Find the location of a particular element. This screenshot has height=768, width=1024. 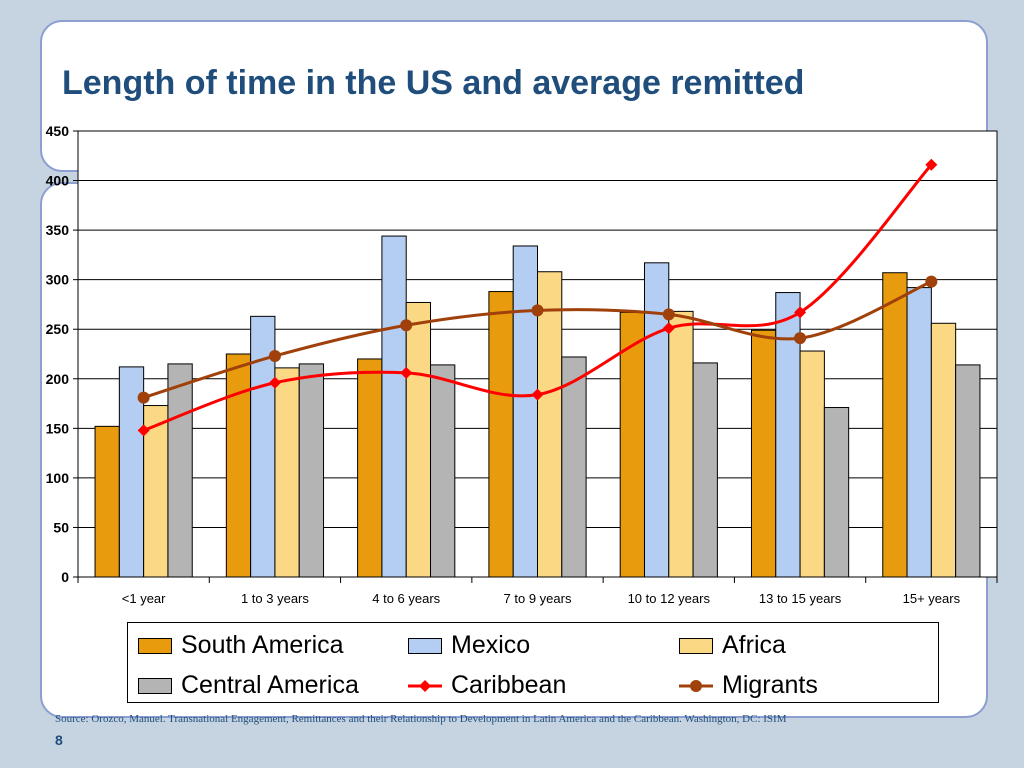

x-tick-label-13-to-15-years: 13 to 15 years is located at coordinates (800, 598).